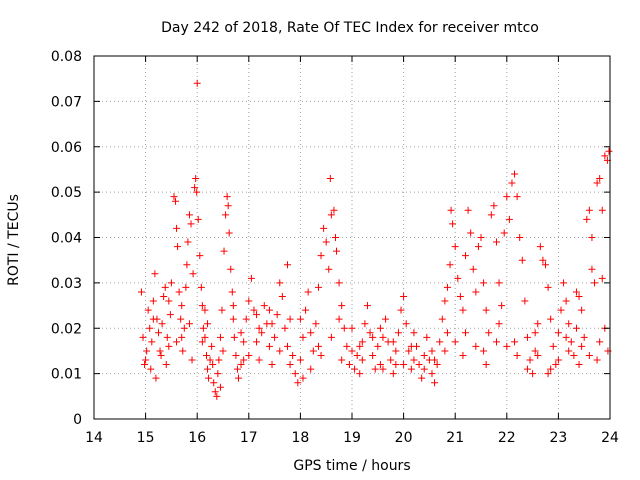  What do you see at coordinates (66, 148) in the screenshot?
I see `y-tick-label: 0.06` at bounding box center [66, 148].